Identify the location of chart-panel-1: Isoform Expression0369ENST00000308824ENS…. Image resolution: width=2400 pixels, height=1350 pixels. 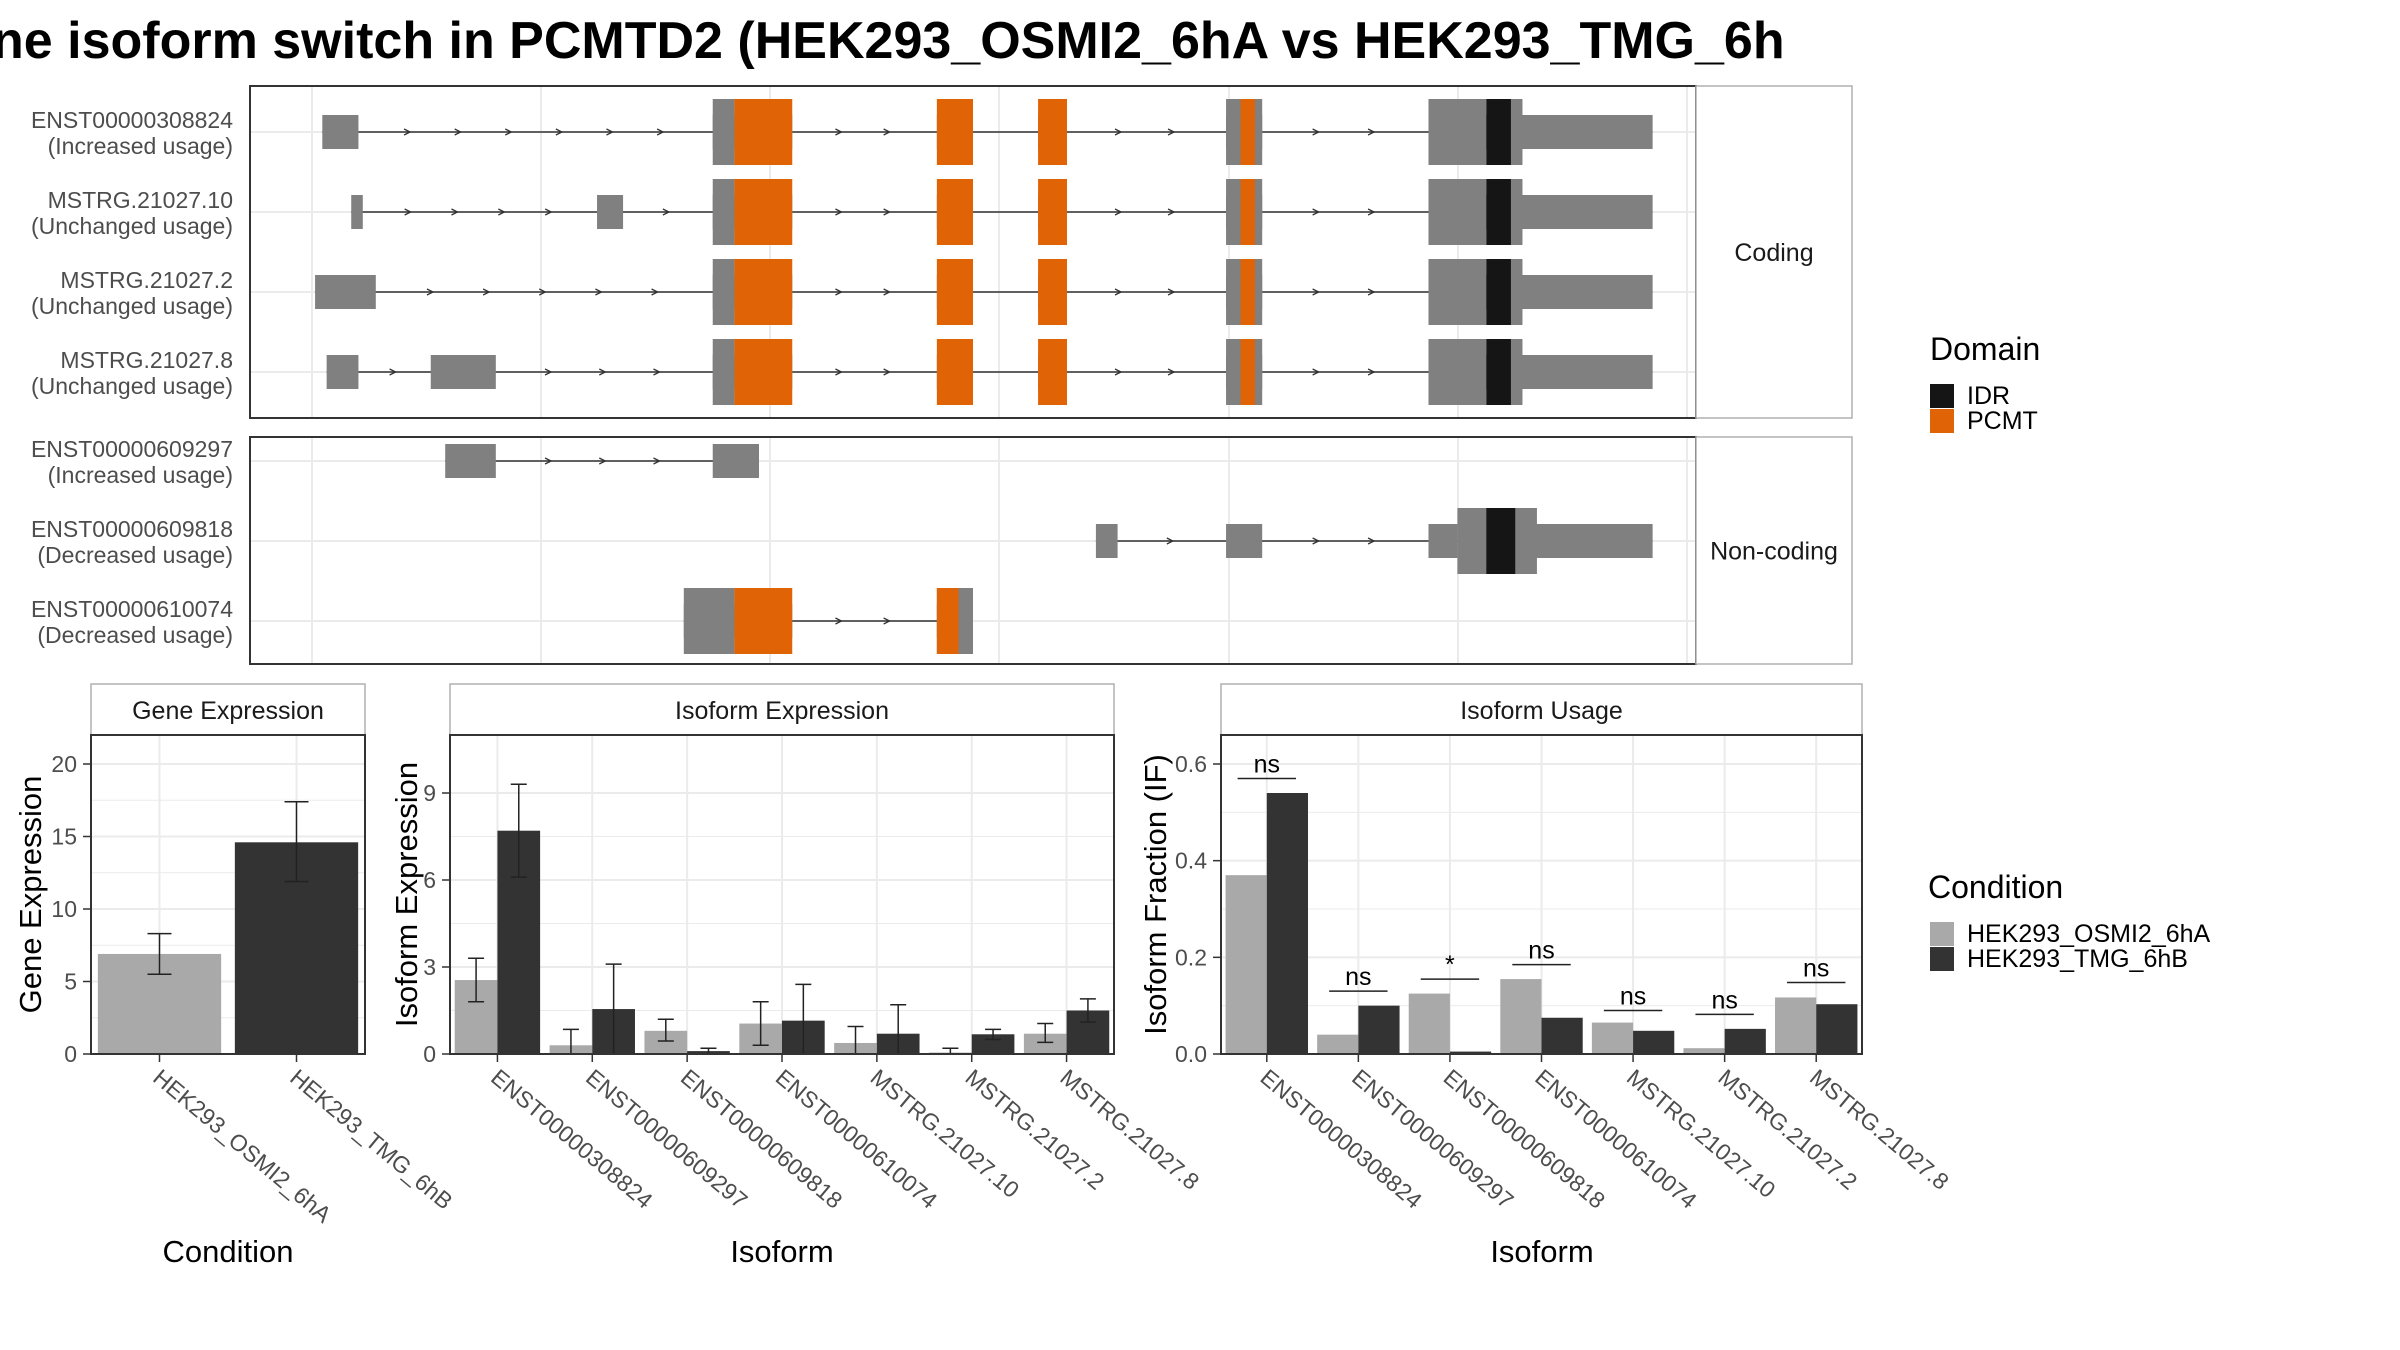
(796, 976).